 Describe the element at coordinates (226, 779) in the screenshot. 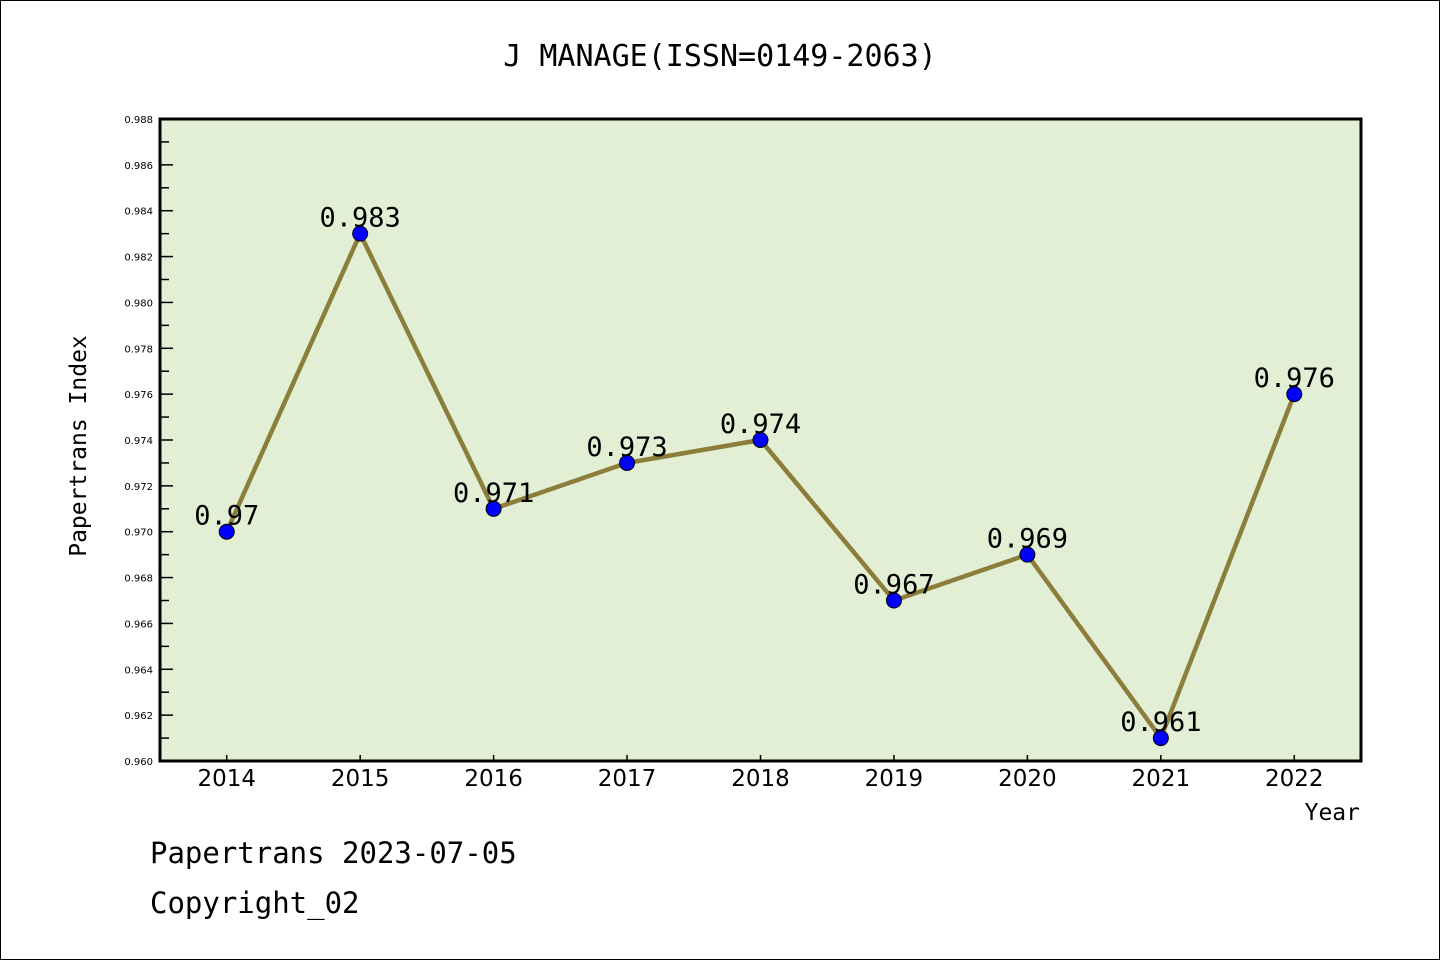

I see `x-tick-label: 2014` at that location.